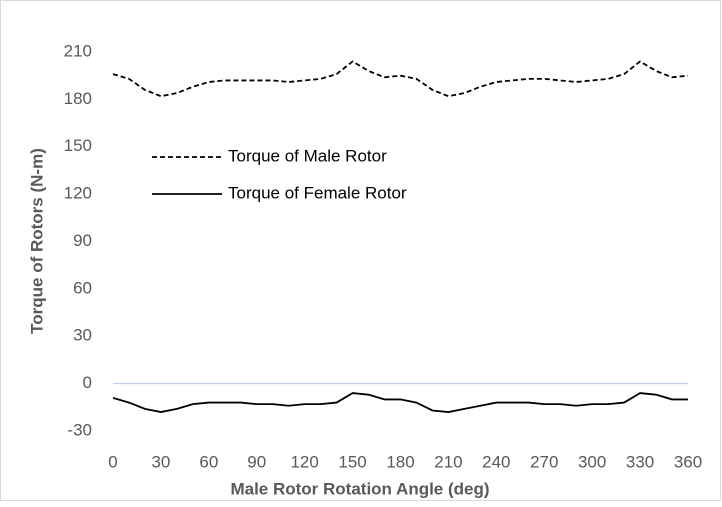 This screenshot has height=507, width=722. What do you see at coordinates (78, 145) in the screenshot?
I see `y-tick-label: 150` at bounding box center [78, 145].